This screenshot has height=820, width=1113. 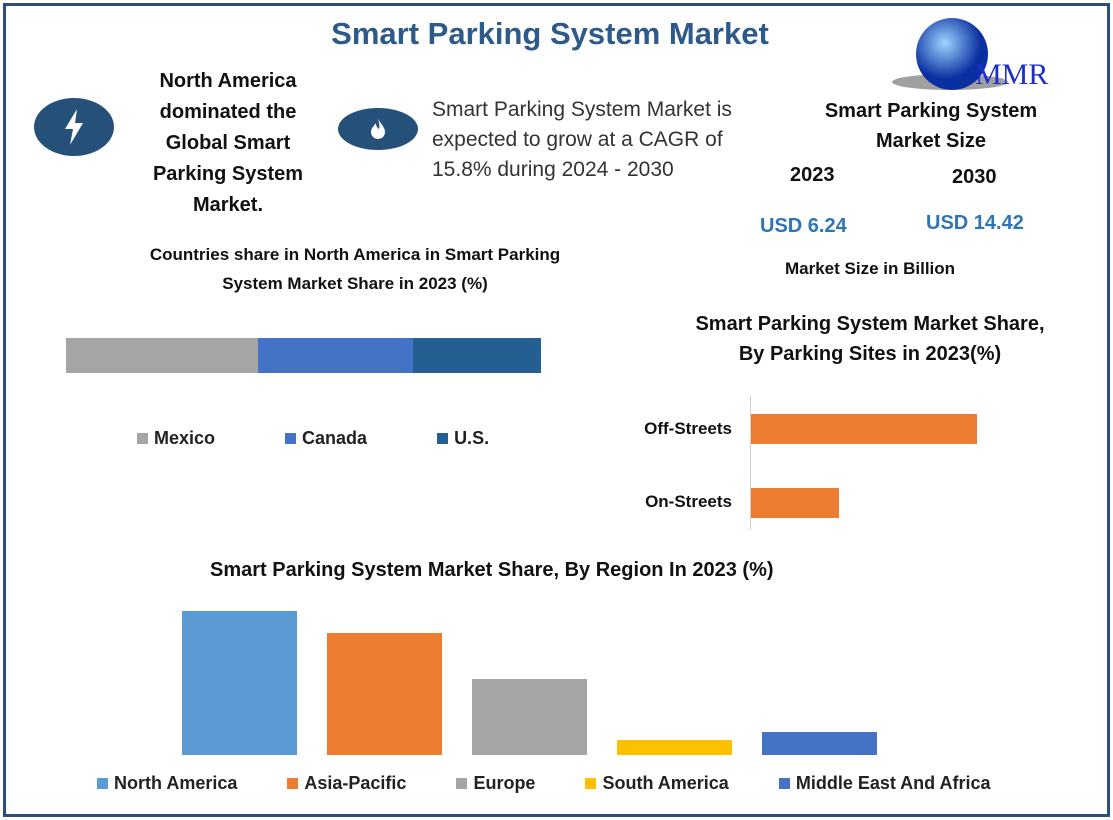 What do you see at coordinates (750, 463) in the screenshot?
I see `y-axis-line` at bounding box center [750, 463].